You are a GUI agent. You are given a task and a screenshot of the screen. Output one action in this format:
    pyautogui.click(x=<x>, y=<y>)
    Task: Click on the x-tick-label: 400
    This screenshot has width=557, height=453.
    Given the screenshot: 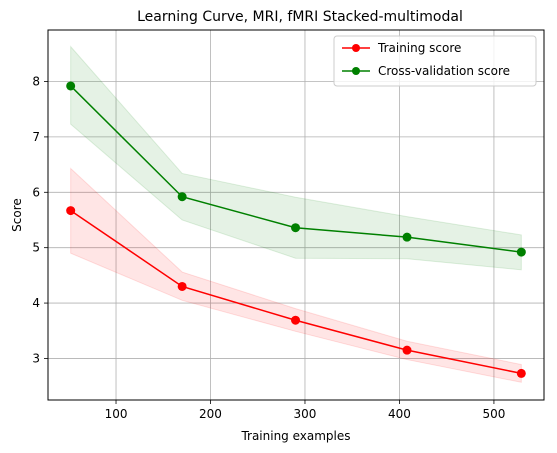 What is the action you would take?
    pyautogui.click(x=399, y=414)
    